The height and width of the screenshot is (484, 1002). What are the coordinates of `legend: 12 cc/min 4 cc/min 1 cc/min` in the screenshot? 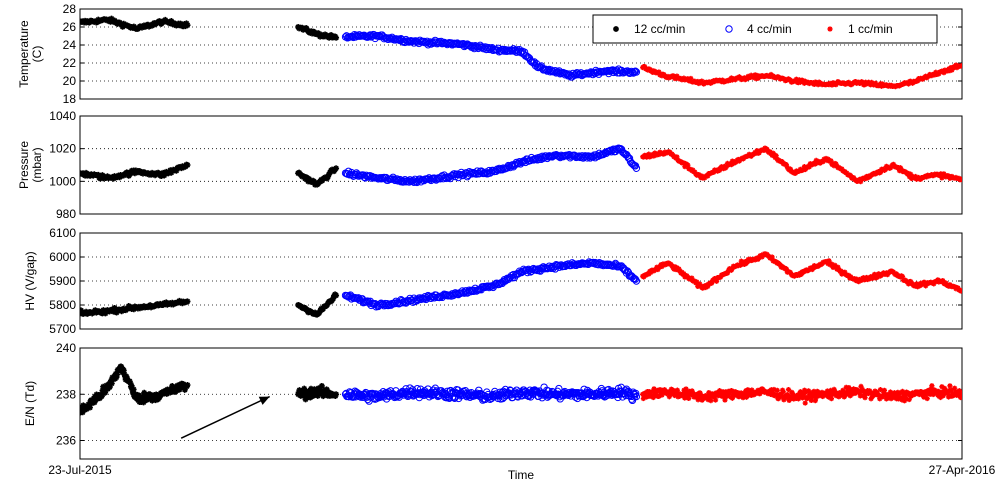 It's located at (765, 29).